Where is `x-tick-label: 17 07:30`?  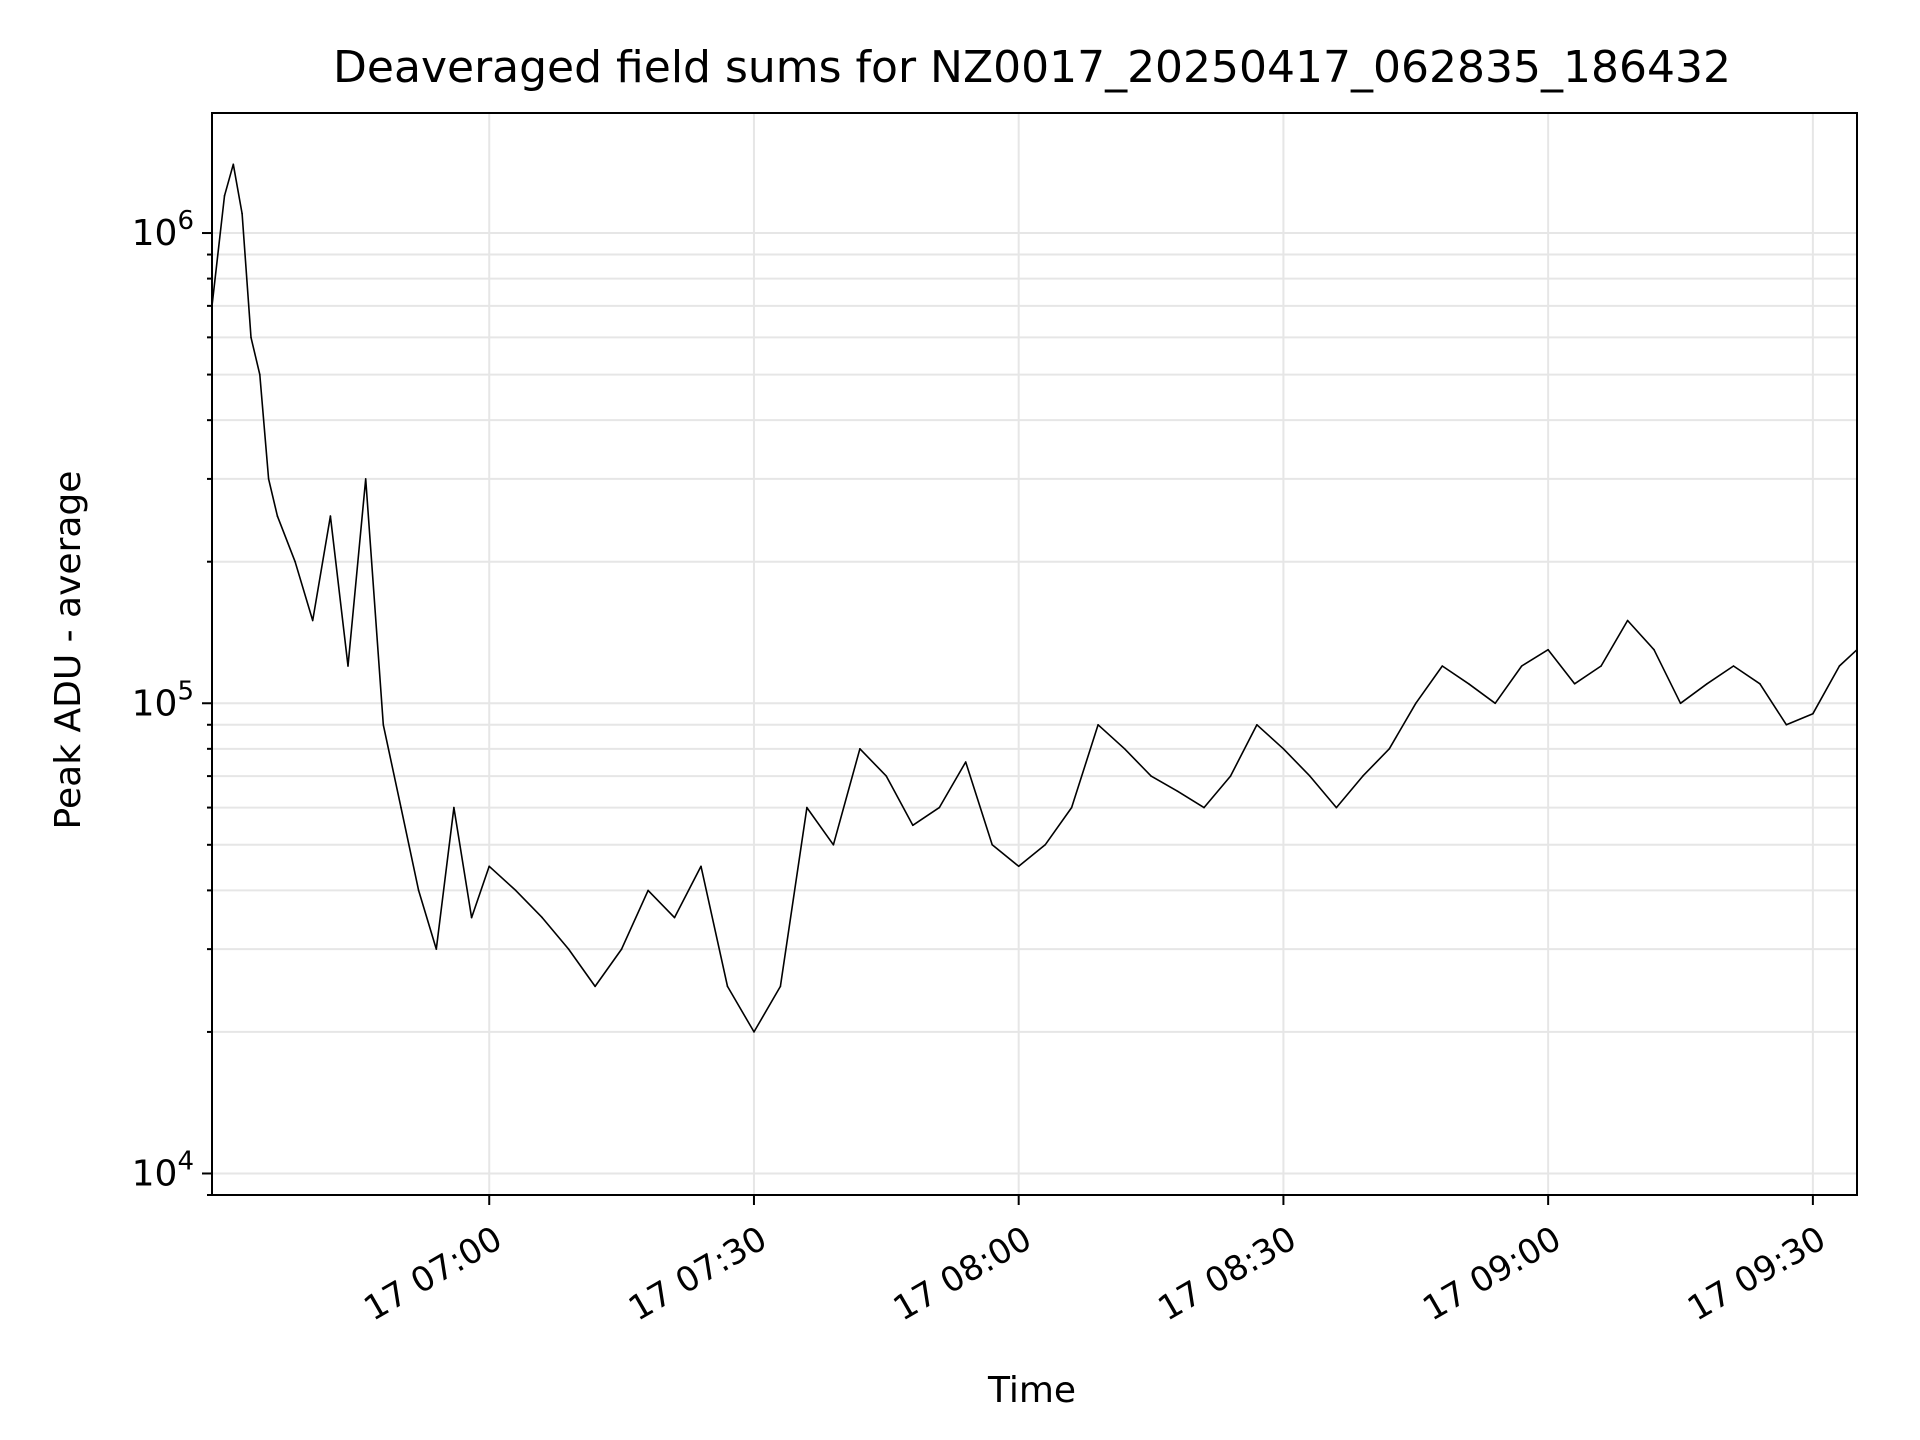 x-tick-label: 17 07:30 is located at coordinates (698, 1274).